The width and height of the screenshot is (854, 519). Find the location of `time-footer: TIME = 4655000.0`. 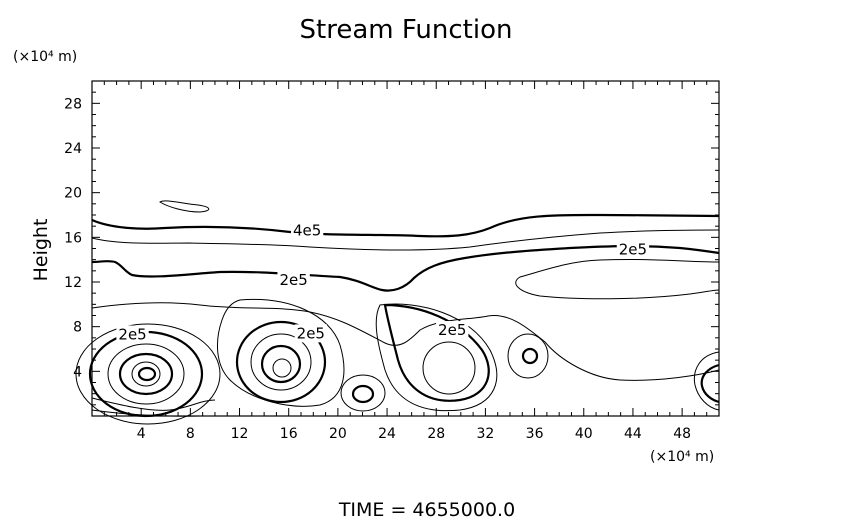

time-footer: TIME = 4655000.0 is located at coordinates (426, 509).